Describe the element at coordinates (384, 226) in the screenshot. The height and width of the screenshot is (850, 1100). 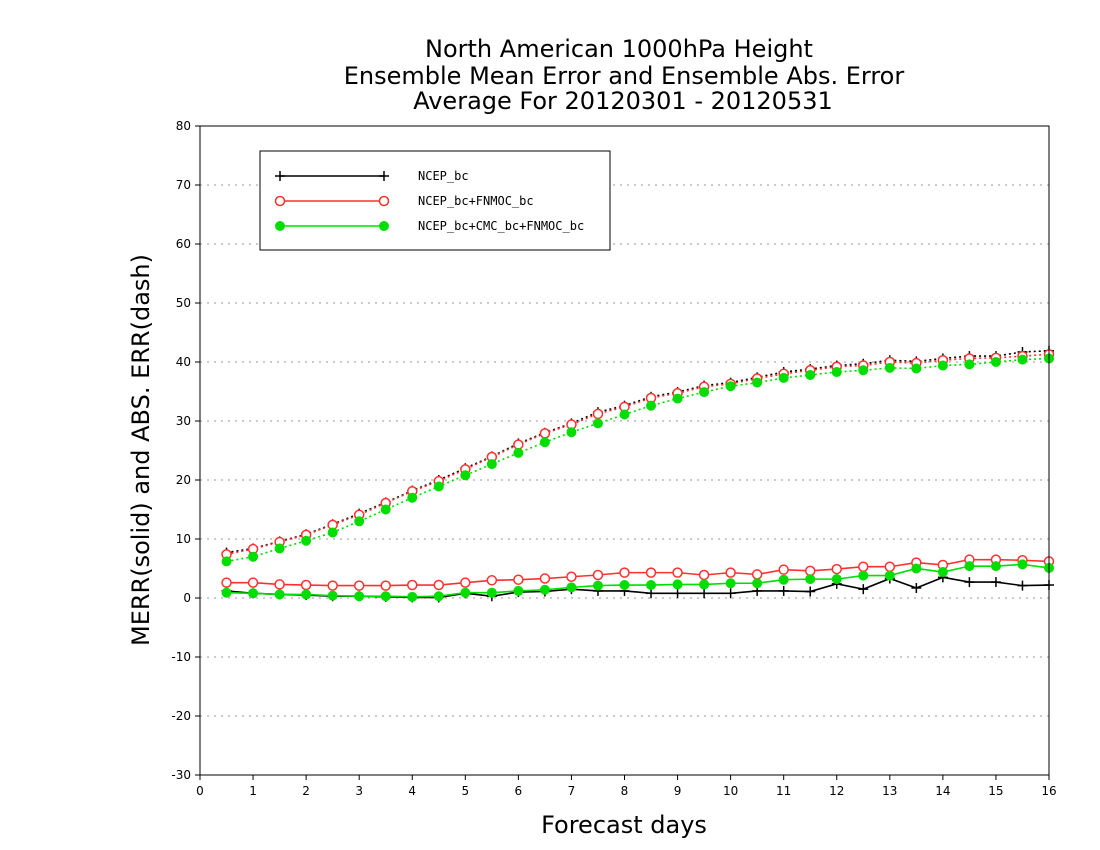
I see `legend-marker-2-right` at that location.